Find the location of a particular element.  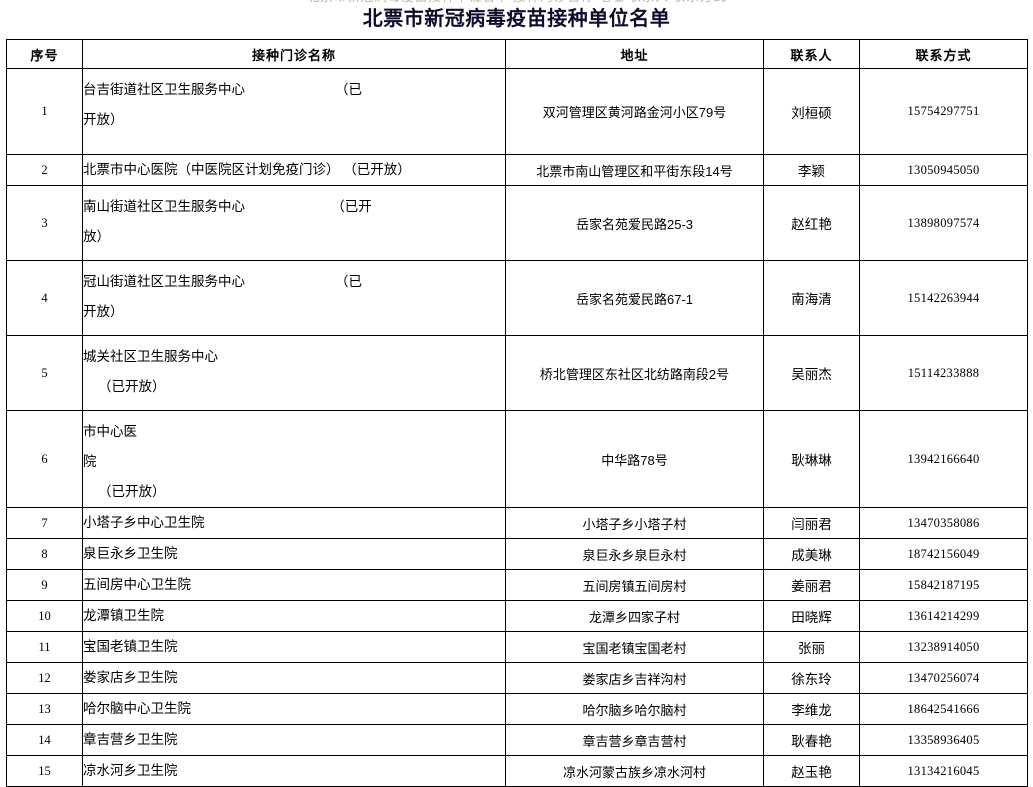

cell-contact: 15114233888 is located at coordinates (943, 373).